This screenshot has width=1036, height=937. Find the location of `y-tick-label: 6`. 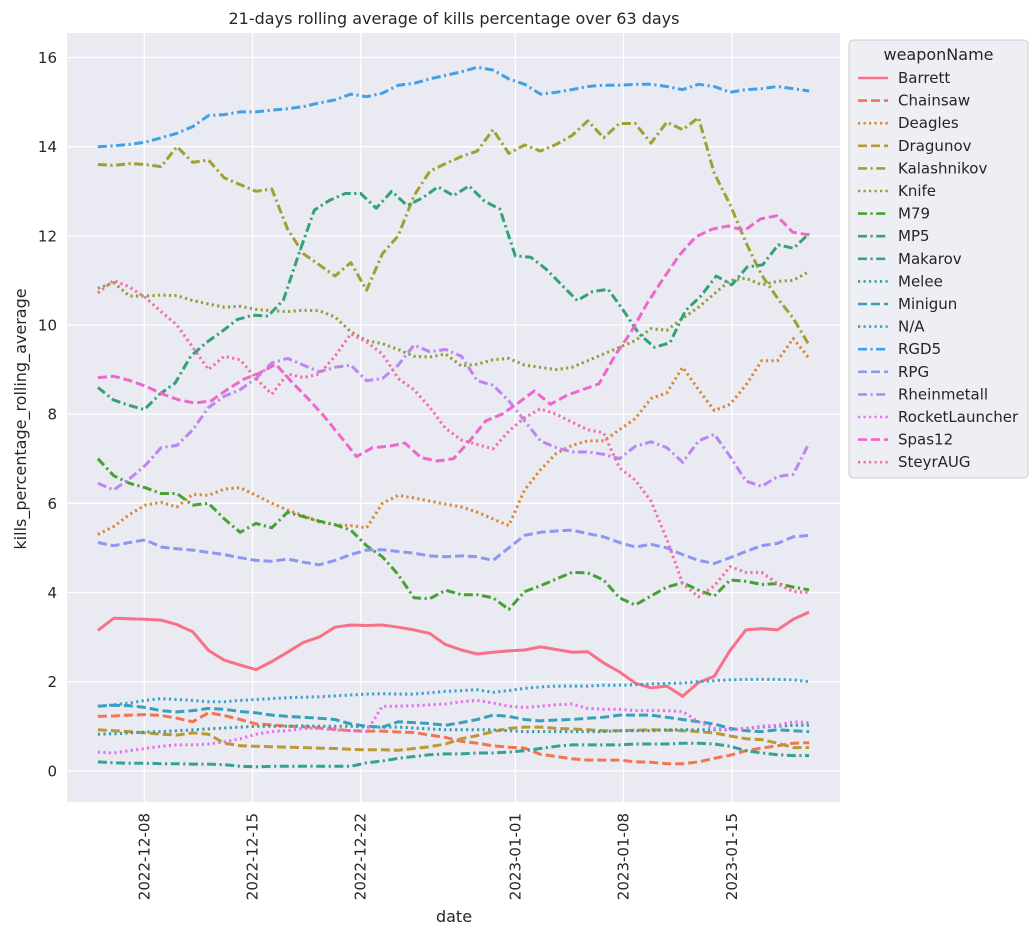

y-tick-label: 6 is located at coordinates (52, 504).